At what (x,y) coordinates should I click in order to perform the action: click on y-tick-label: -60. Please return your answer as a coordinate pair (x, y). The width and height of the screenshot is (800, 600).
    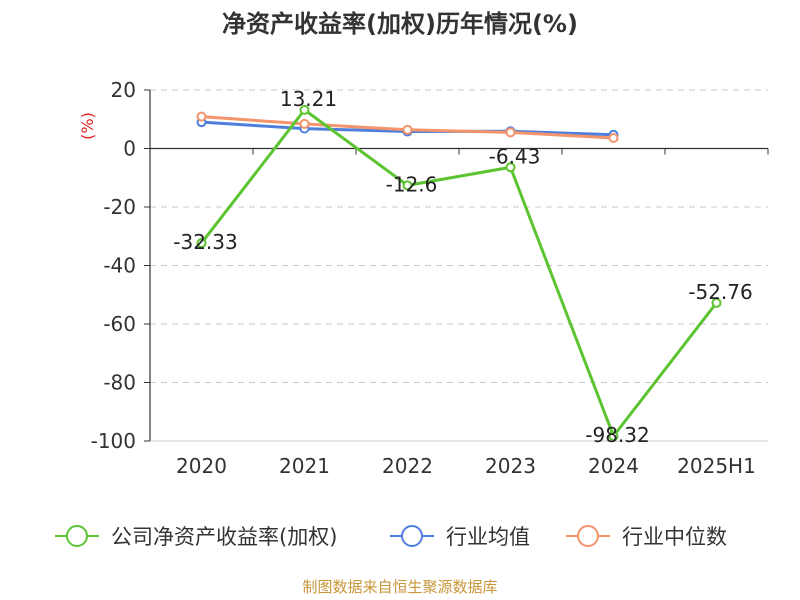
    Looking at the image, I should click on (119, 324).